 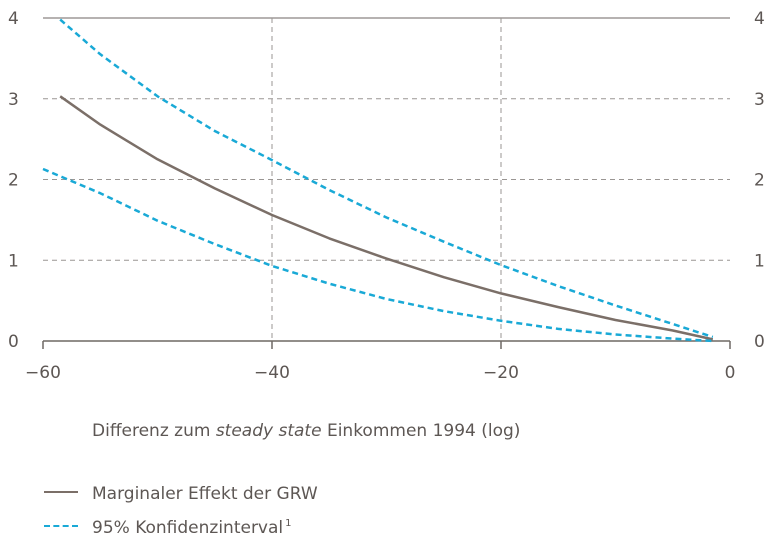 I want to click on legend-item-effect: Marginaler Effekt der GRW, so click(x=181, y=494).